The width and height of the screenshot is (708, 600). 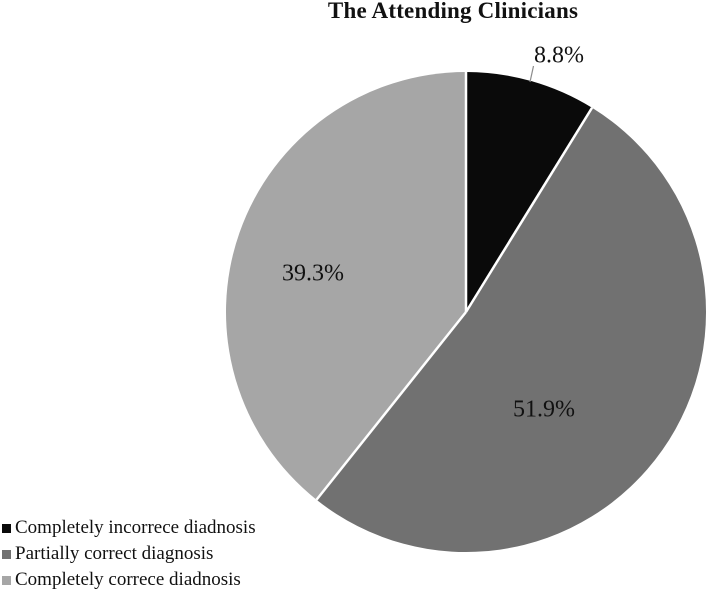 I want to click on pie-label-completely-incorrect: 8.8%, so click(x=559, y=55).